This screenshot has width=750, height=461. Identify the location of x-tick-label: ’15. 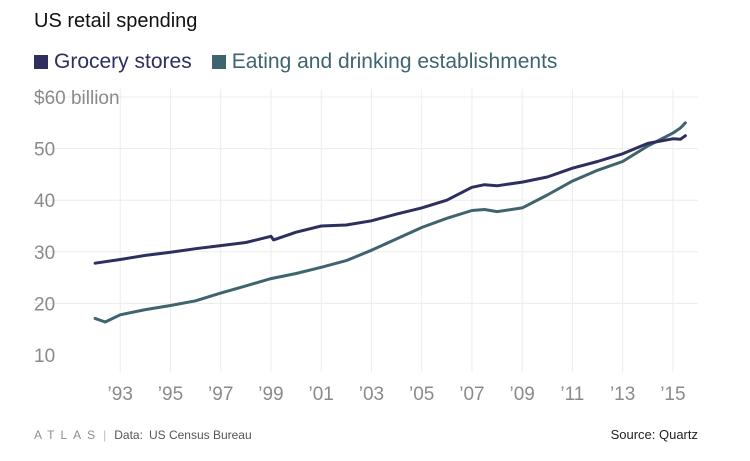
(672, 394).